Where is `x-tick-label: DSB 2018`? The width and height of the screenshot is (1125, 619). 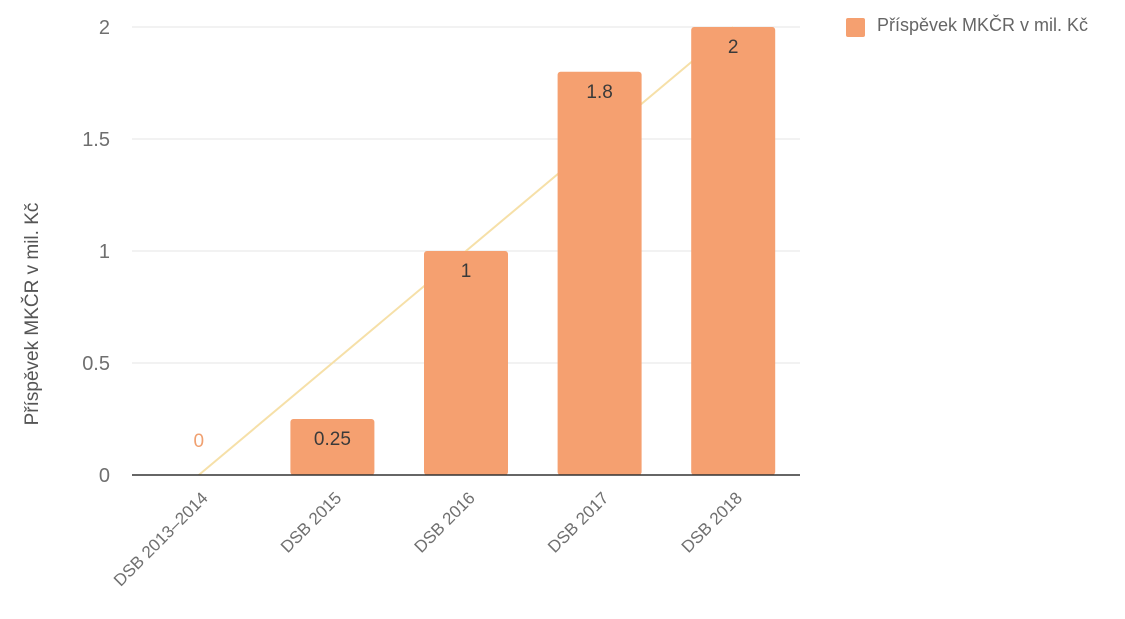 x-tick-label: DSB 2018 is located at coordinates (712, 522).